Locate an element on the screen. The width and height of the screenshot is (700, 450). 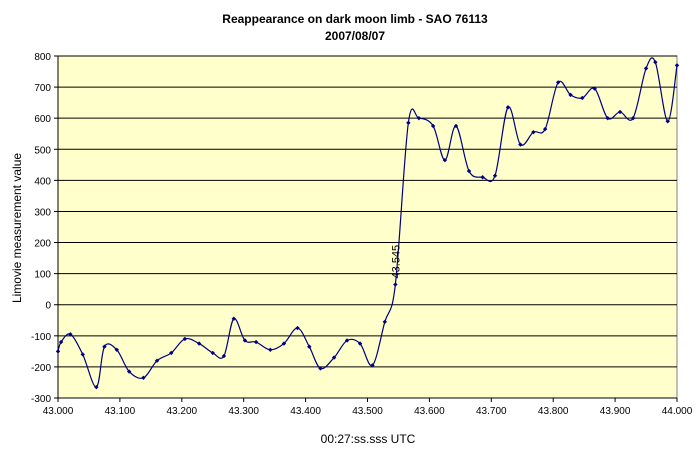
y-tick-label: 800 is located at coordinates (42, 57).